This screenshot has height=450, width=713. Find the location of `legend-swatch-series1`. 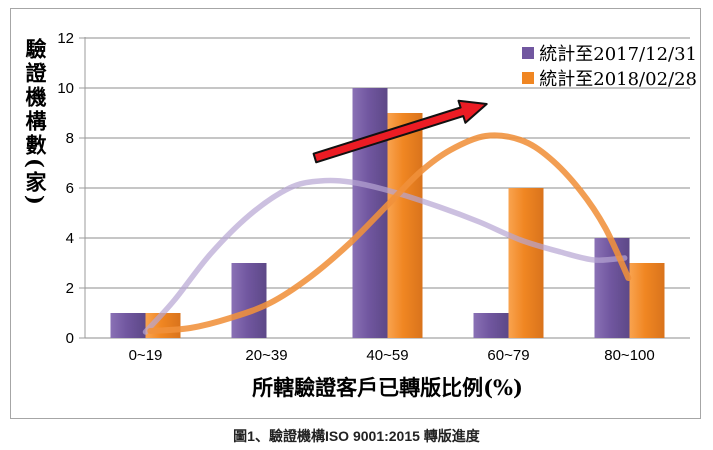

legend-swatch-series1 is located at coordinates (528, 53).